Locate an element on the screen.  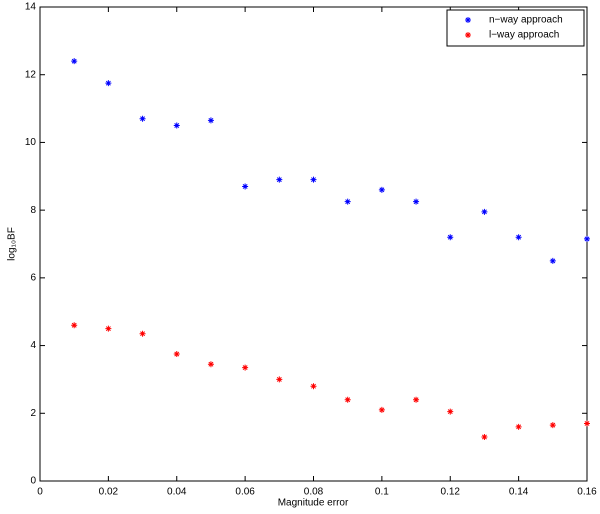
x-tick-label: 0 is located at coordinates (40, 492).